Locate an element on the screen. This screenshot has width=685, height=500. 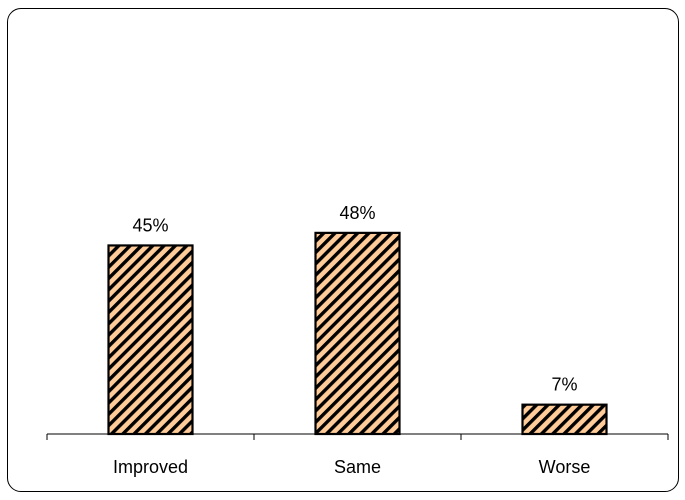
bar-same is located at coordinates (357, 333).